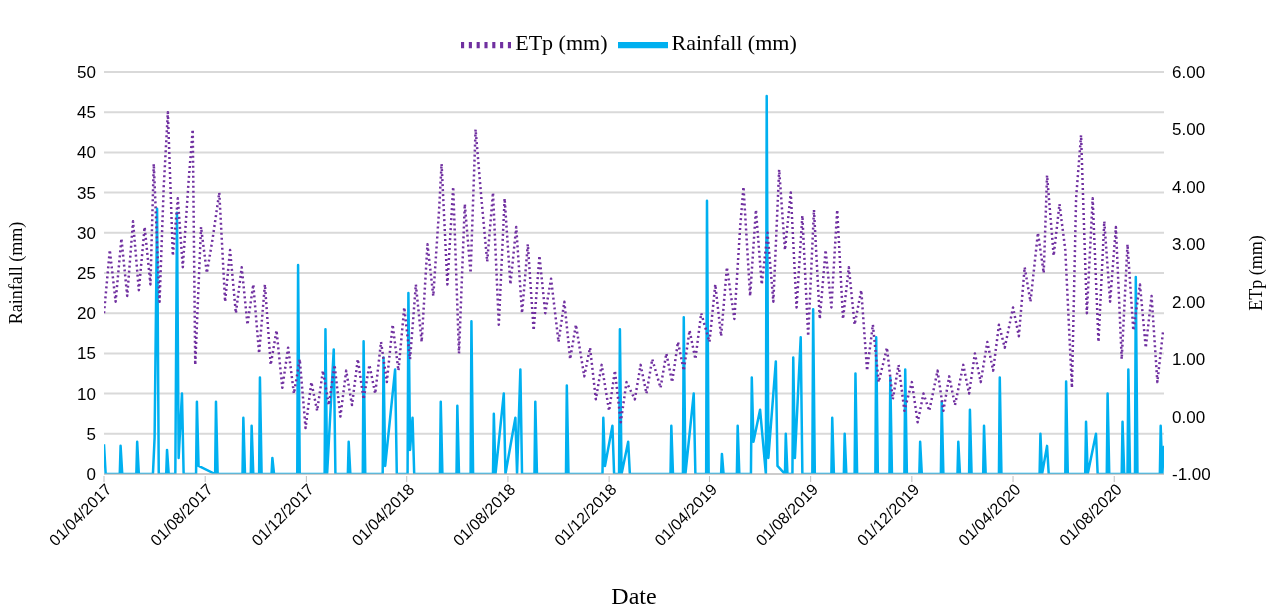 This screenshot has height=614, width=1268. I want to click on y2-tick-label: 5.00, so click(1189, 130).